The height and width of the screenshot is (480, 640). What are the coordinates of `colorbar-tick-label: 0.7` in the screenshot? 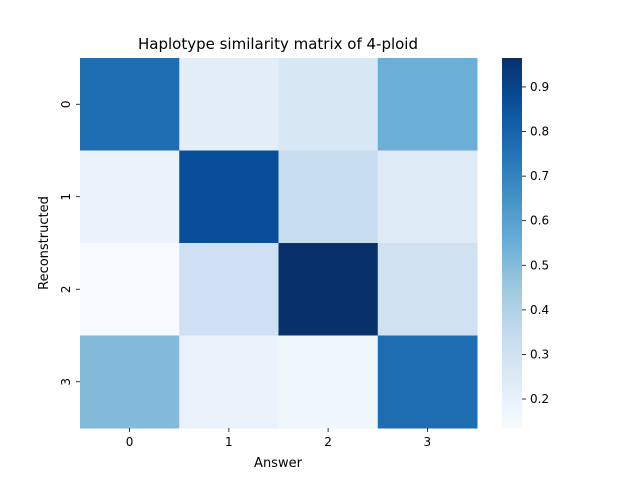 It's located at (539, 176).